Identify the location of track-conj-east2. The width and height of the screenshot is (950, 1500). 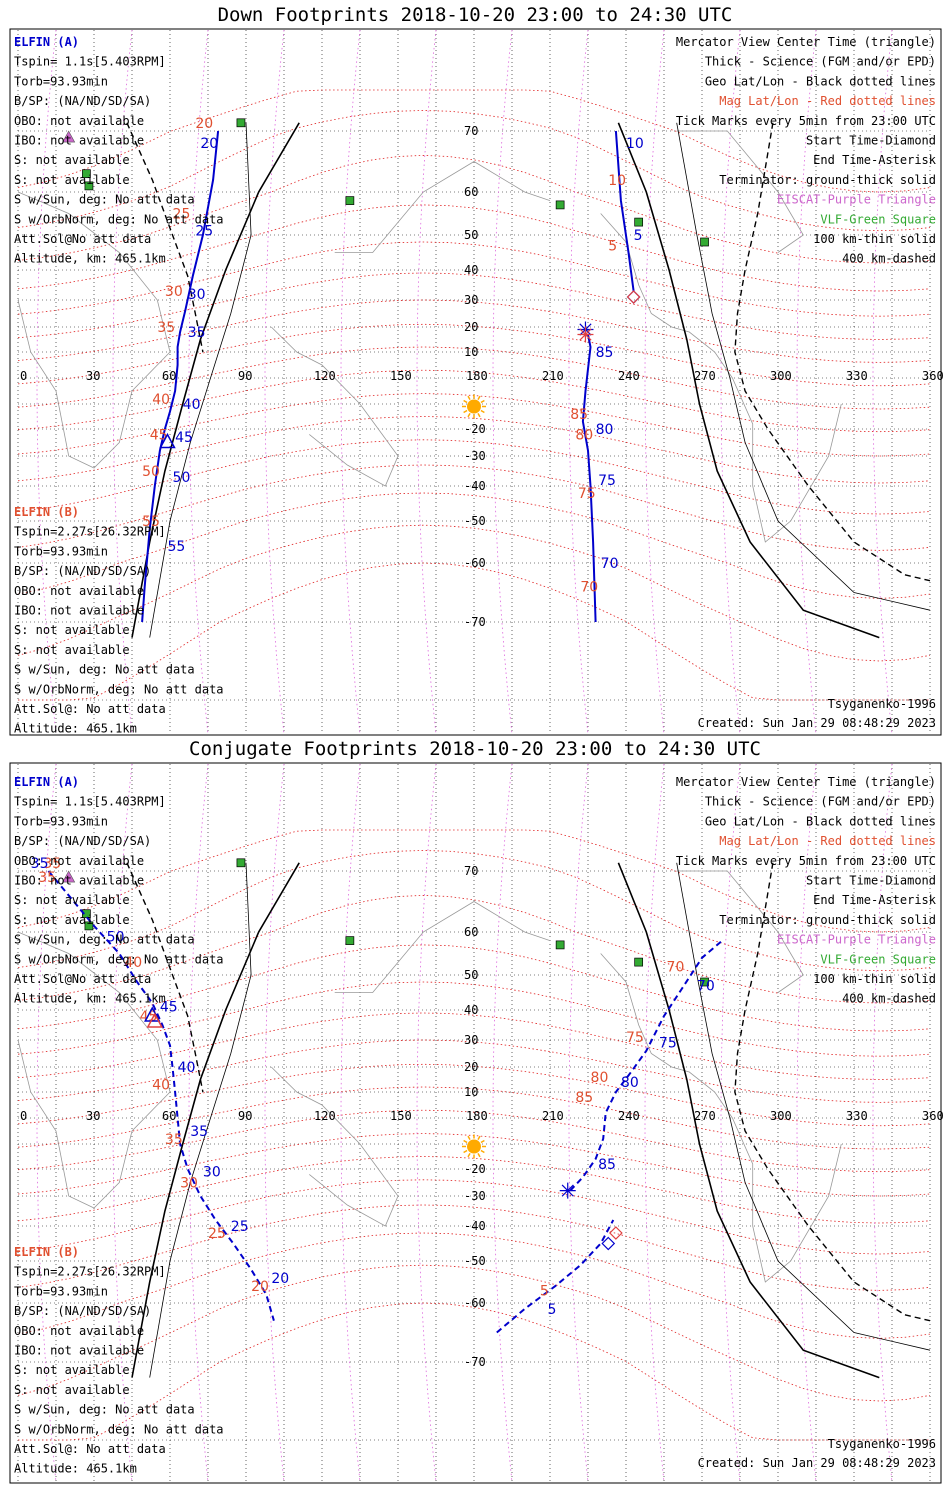
(646, 1065).